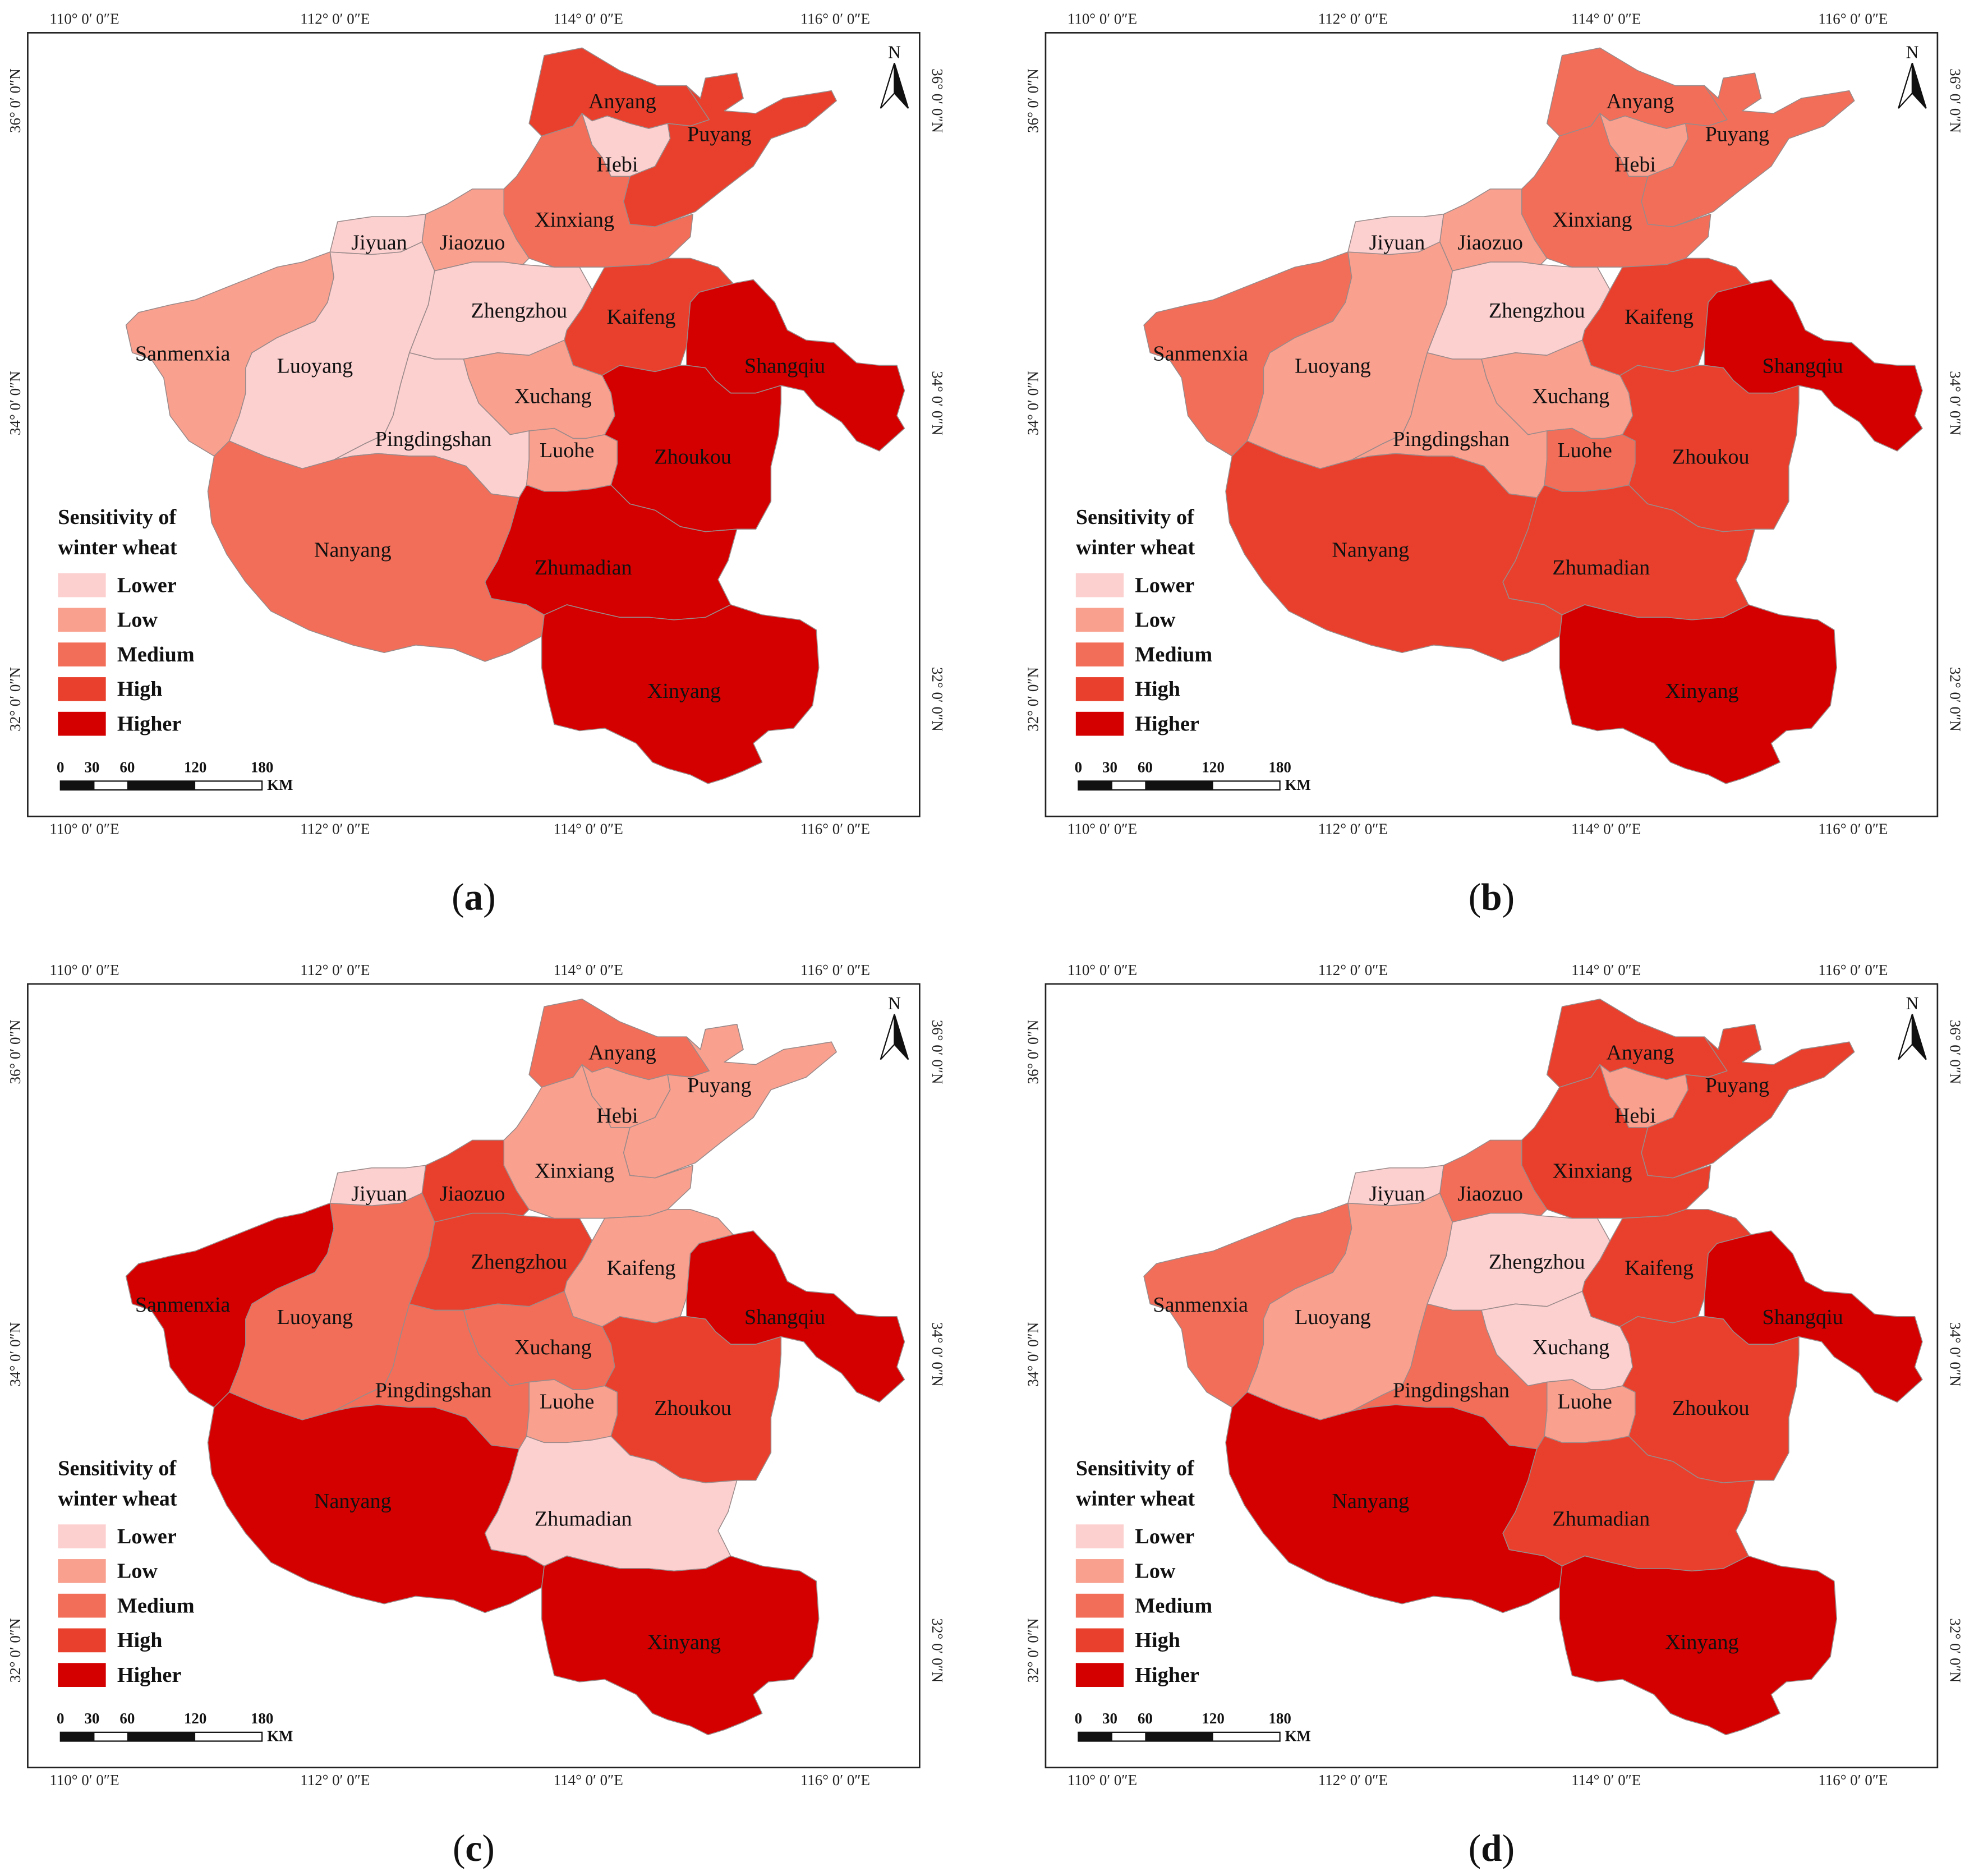 Image resolution: width=1974 pixels, height=1876 pixels. I want to click on city-label-xinxiang: Xinxiang, so click(574, 1171).